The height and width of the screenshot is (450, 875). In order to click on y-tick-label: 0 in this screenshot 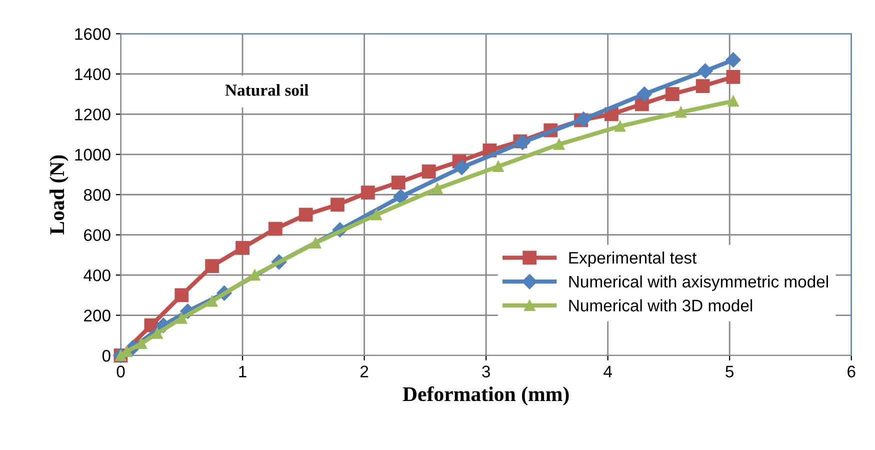, I will do `click(106, 356)`.